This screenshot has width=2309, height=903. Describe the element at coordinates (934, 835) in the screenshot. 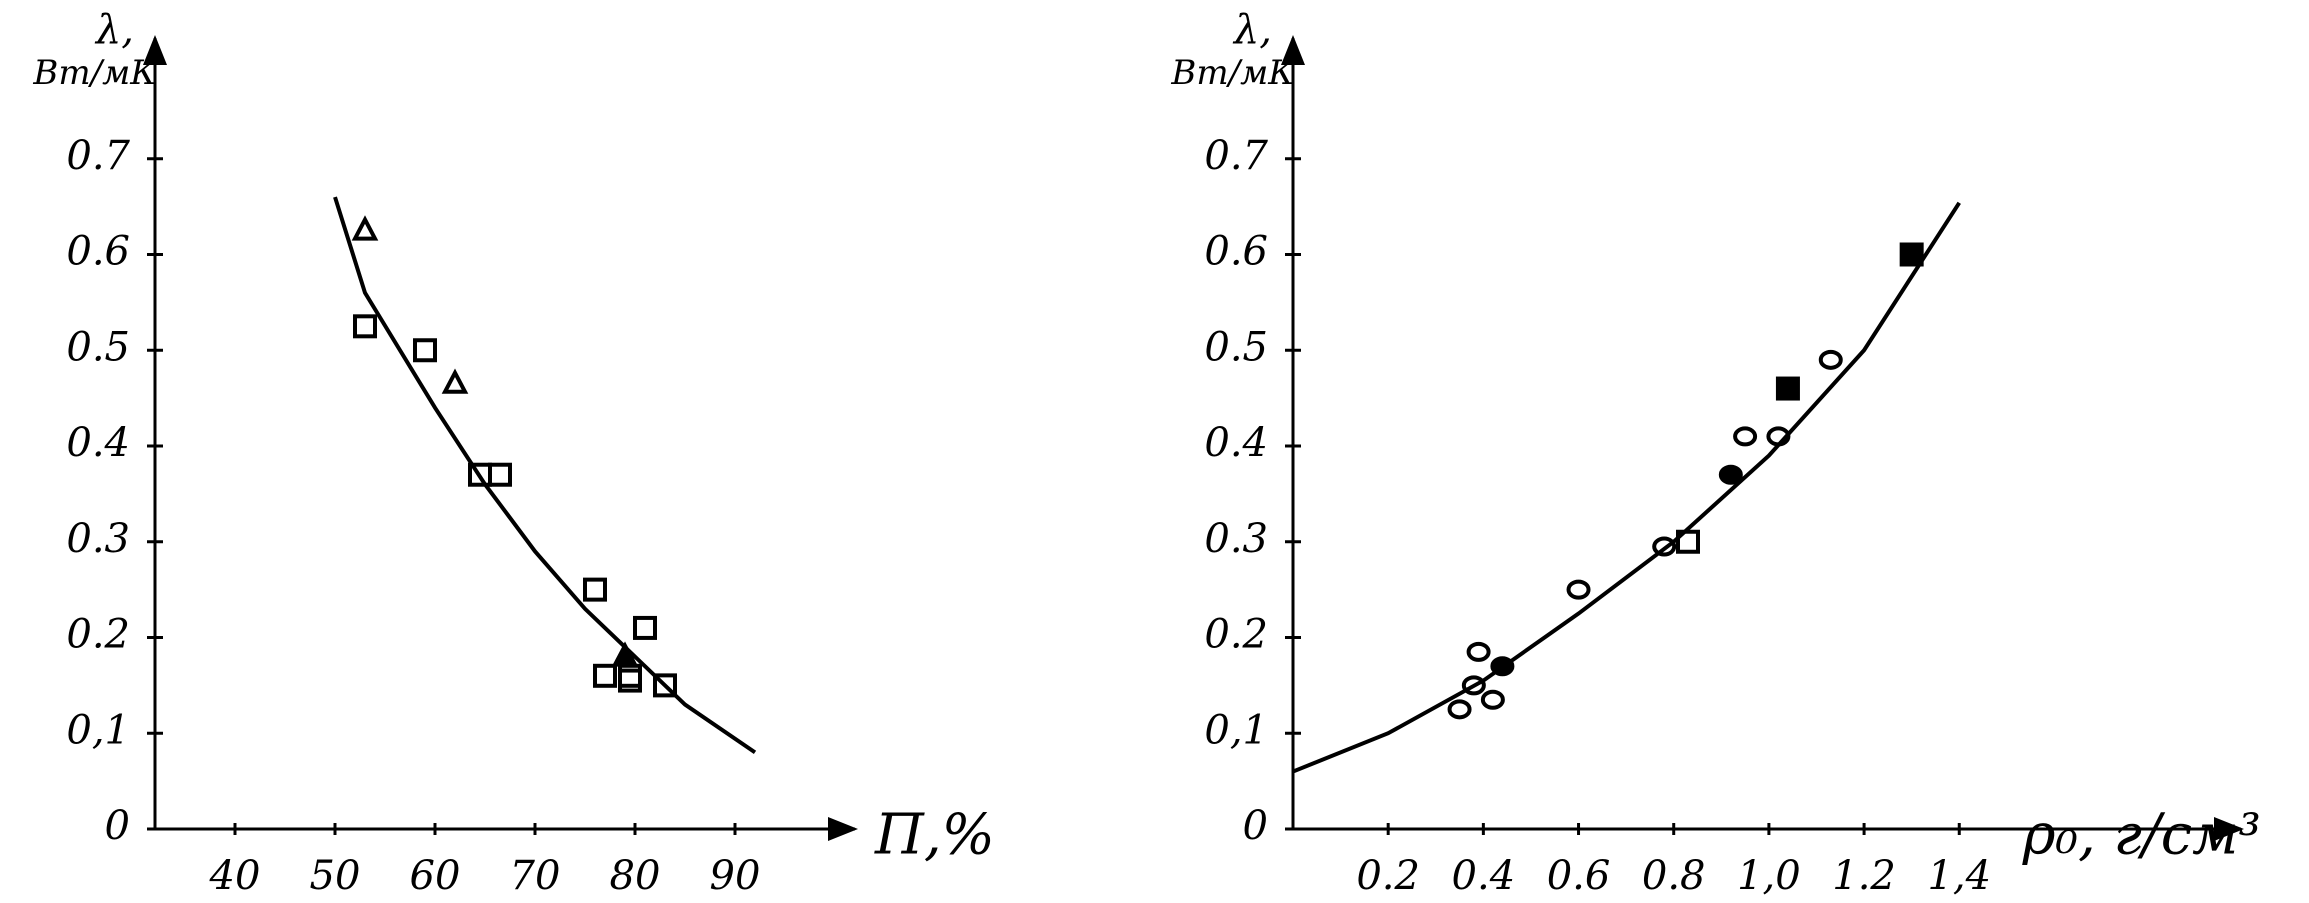

I see `x-axis-label: П,%` at that location.